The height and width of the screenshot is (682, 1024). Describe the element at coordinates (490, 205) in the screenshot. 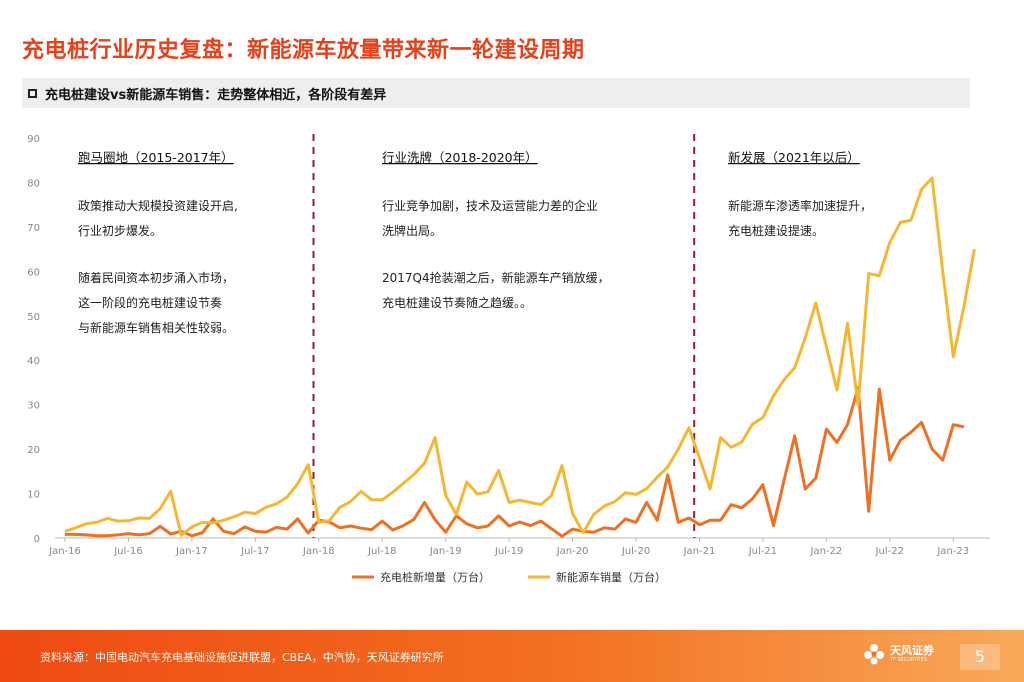

I see `period-note: 行业竞争加剧，技术及运营能力差的企业` at that location.